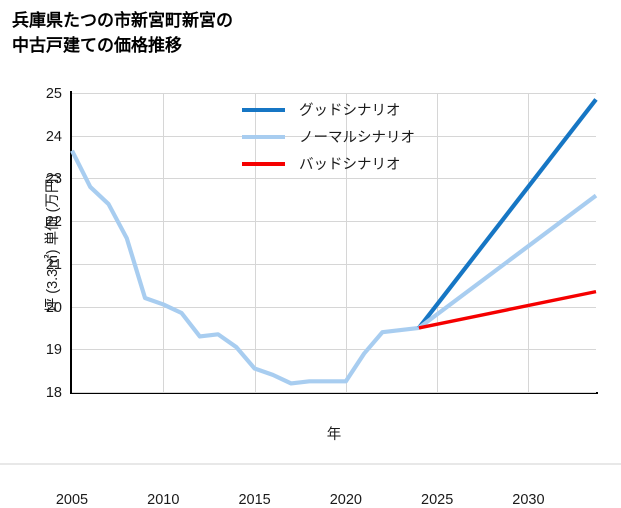 This screenshot has width=621, height=508. What do you see at coordinates (437, 500) in the screenshot?
I see `x-tick-label: 2025` at bounding box center [437, 500].